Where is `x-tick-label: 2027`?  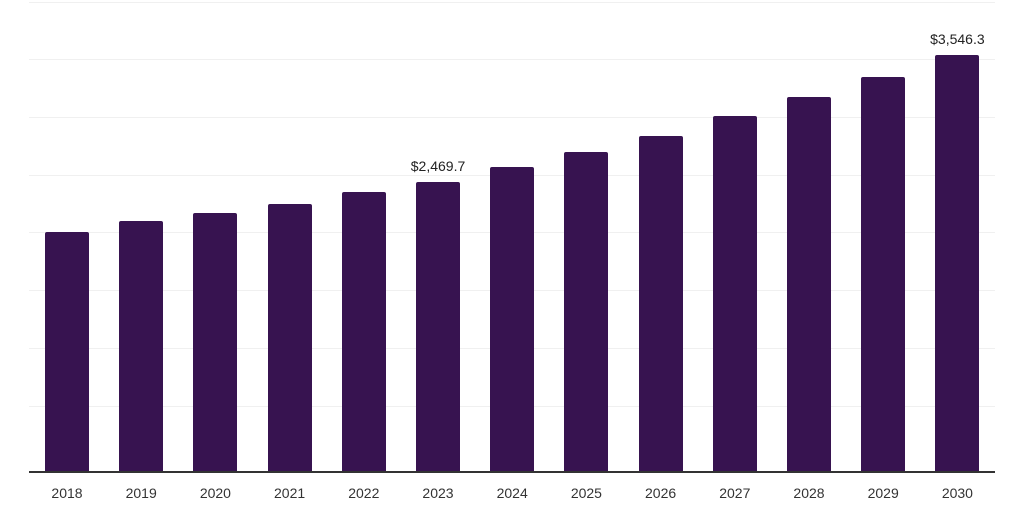
x-tick-label: 2027 is located at coordinates (735, 493).